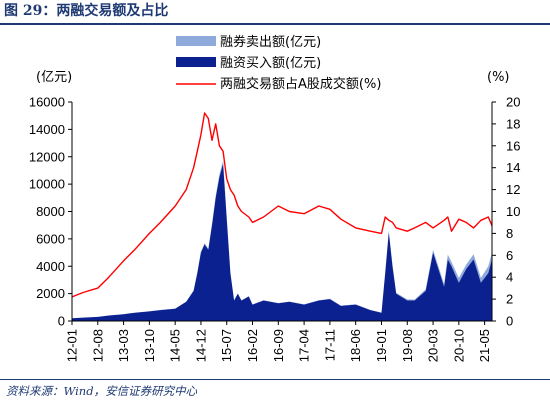 The height and width of the screenshot is (405, 550). Describe the element at coordinates (484, 345) in the screenshot. I see `x-tick-label: 21-05` at that location.